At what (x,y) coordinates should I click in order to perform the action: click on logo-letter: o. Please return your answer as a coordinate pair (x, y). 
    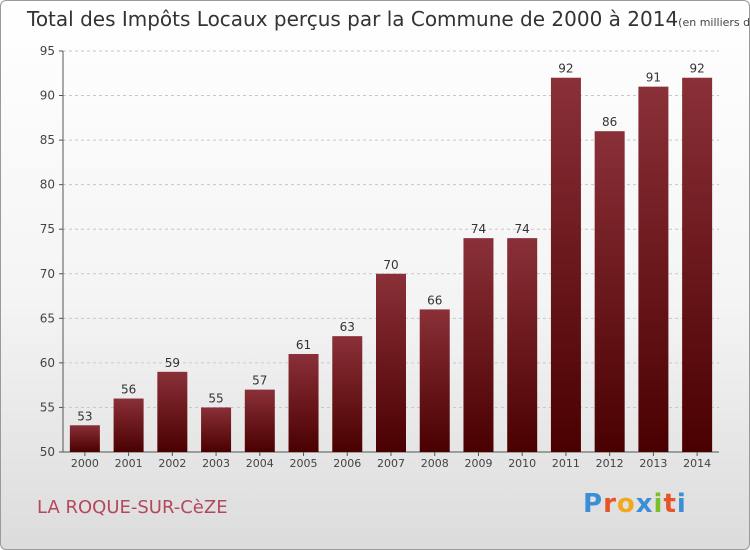
    Looking at the image, I should click on (626, 504).